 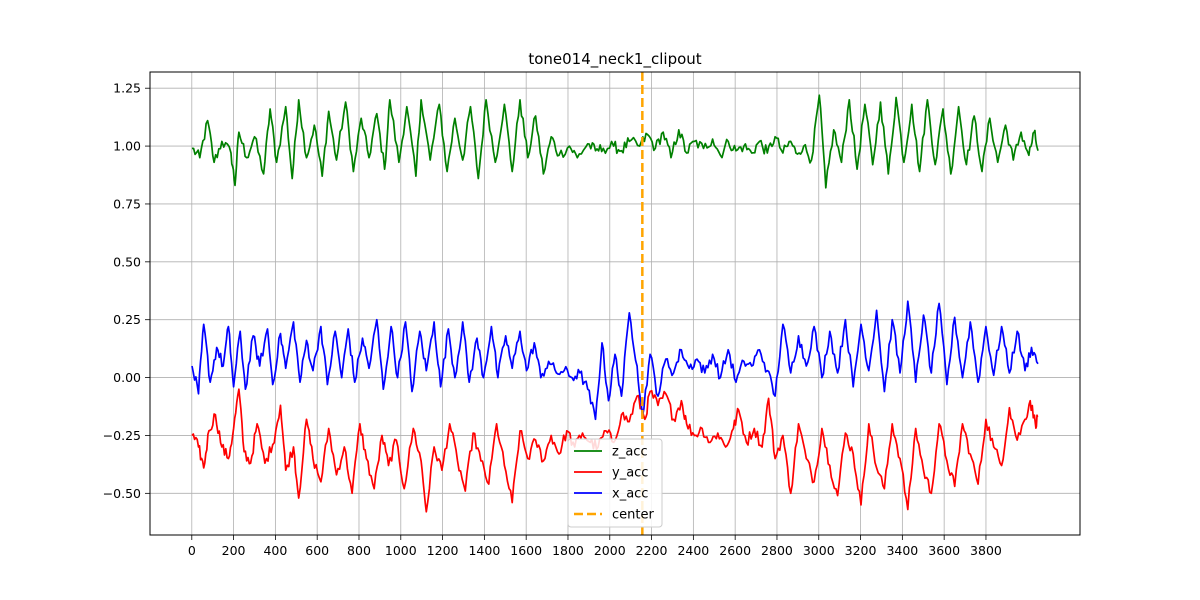 I want to click on series-line-z-acc, so click(x=615, y=141).